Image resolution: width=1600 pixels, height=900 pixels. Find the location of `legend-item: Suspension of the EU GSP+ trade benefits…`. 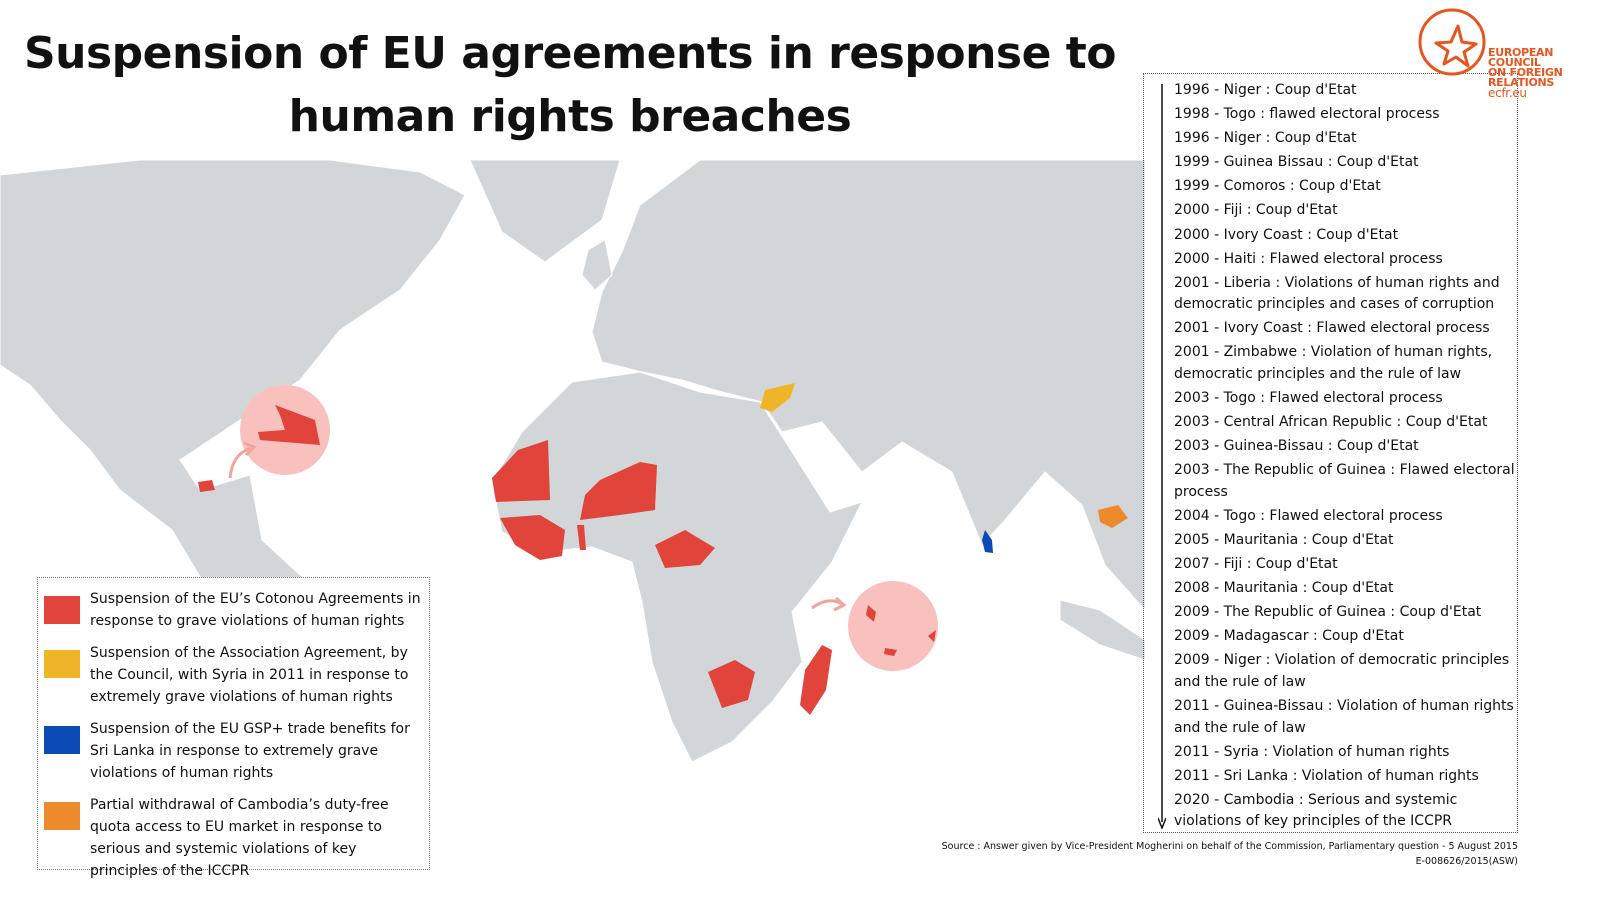

legend-item: Suspension of the EU GSP+ trade benefits… is located at coordinates (233, 751).